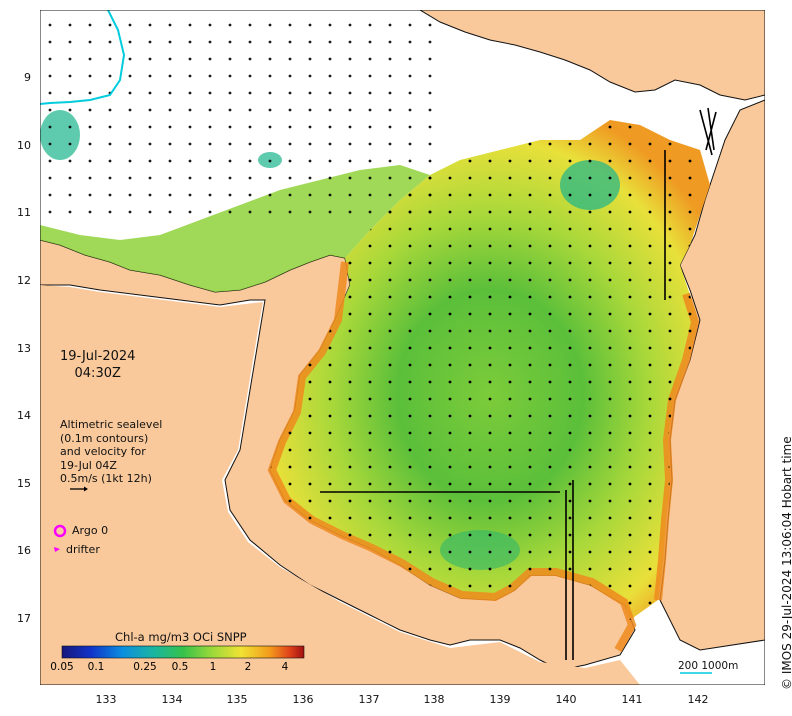 This screenshot has height=716, width=792. I want to click on lat-tick-9: 9, so click(27, 77).